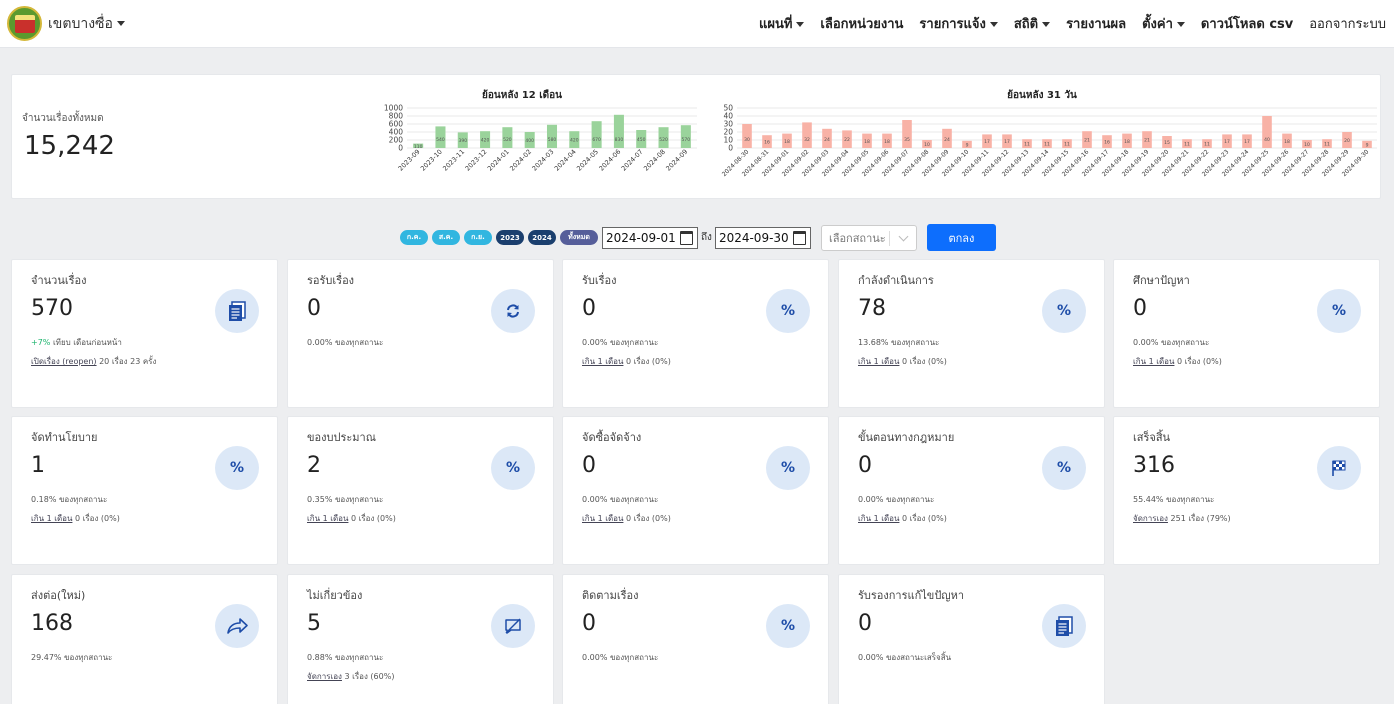 The height and width of the screenshot is (704, 1394). What do you see at coordinates (654, 160) in the screenshot?
I see `x-tick-label: 2024-08` at bounding box center [654, 160].